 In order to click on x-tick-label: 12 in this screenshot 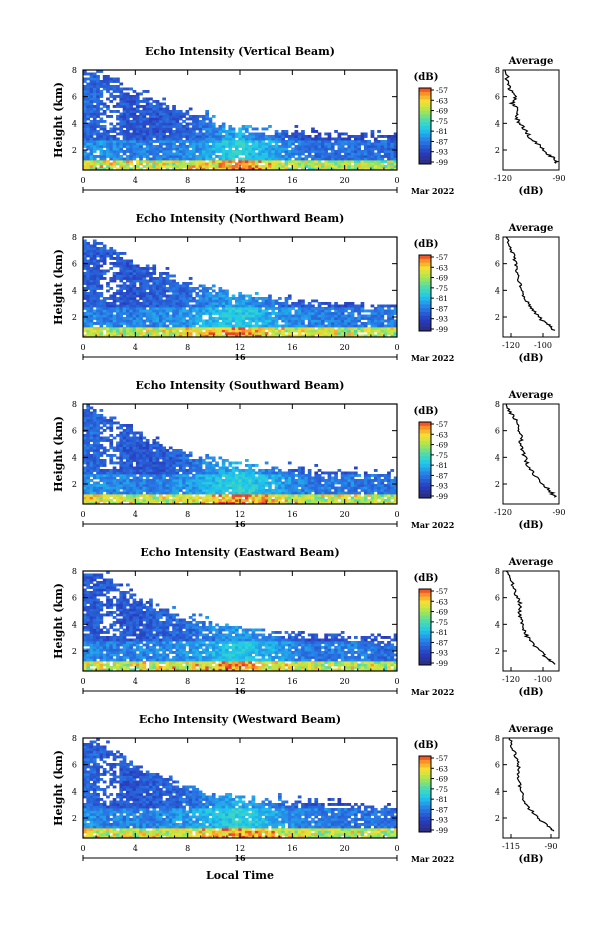, I will do `click(240, 347)`.